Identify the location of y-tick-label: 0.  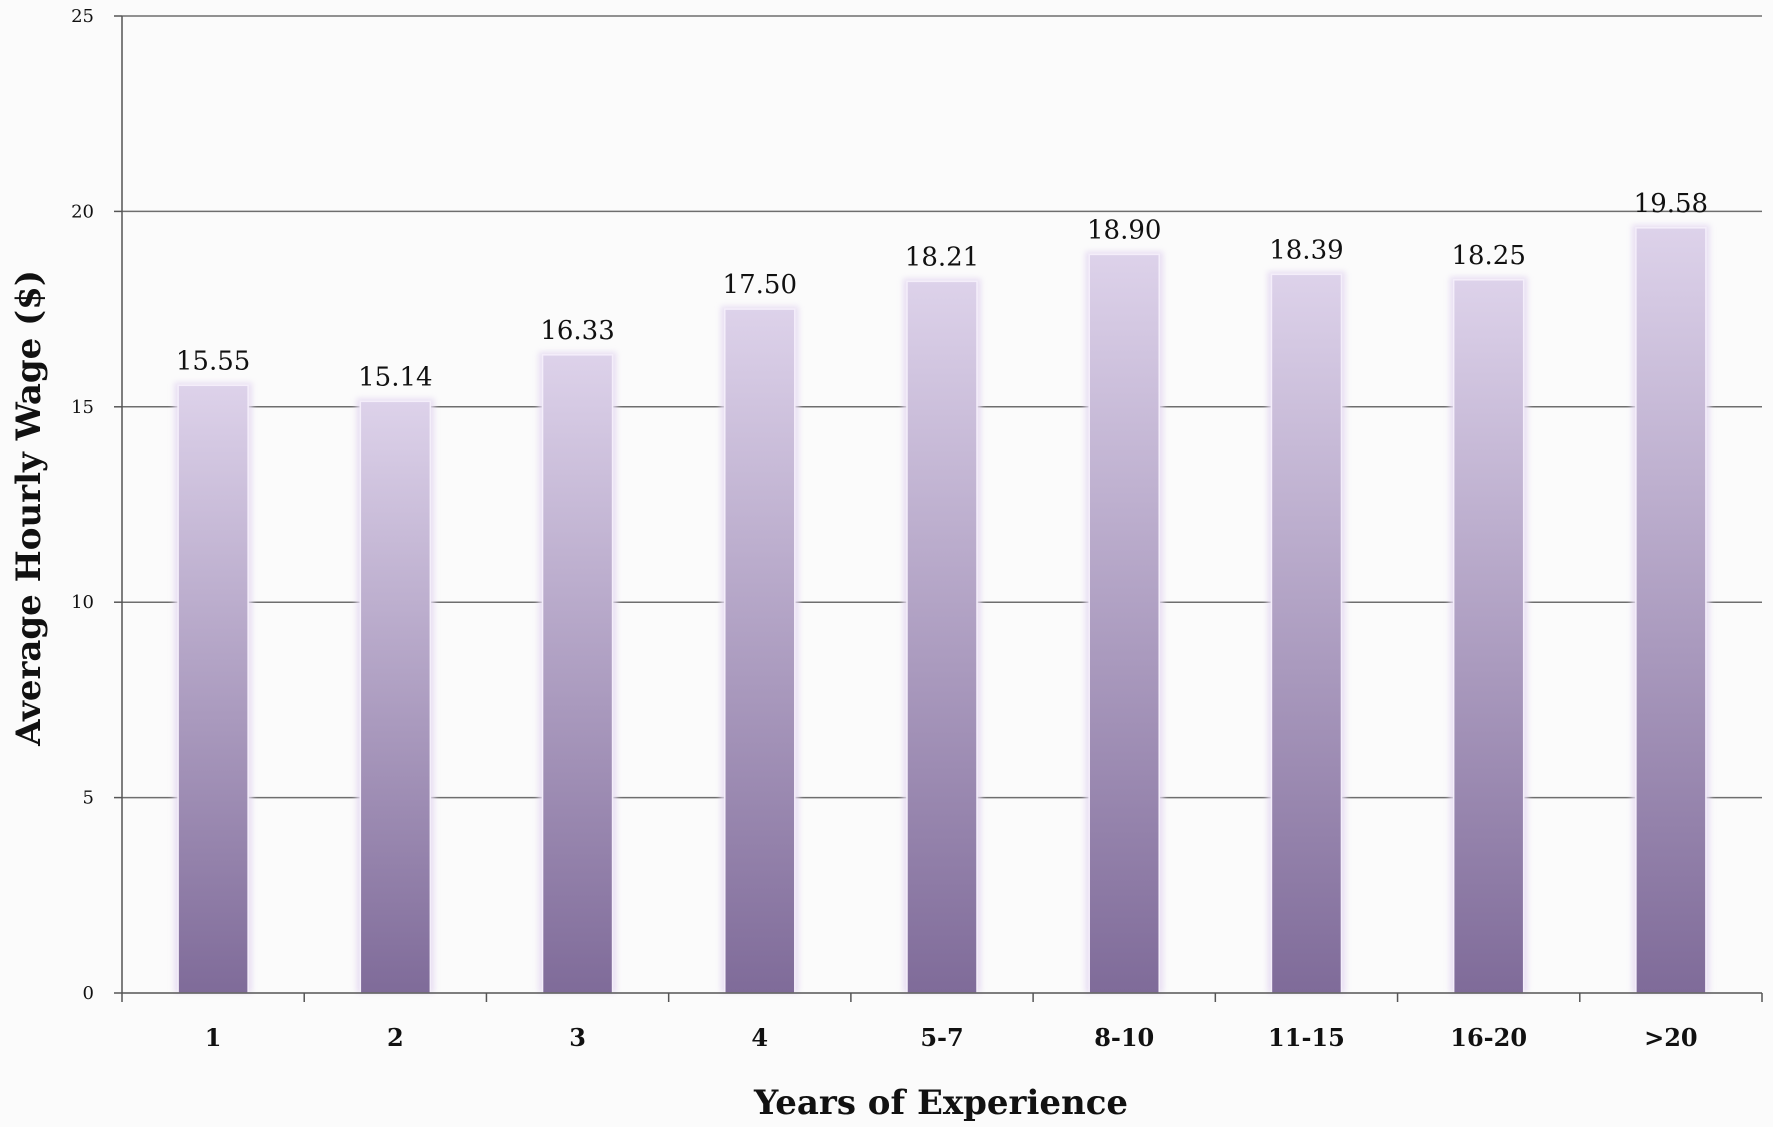
(88, 993).